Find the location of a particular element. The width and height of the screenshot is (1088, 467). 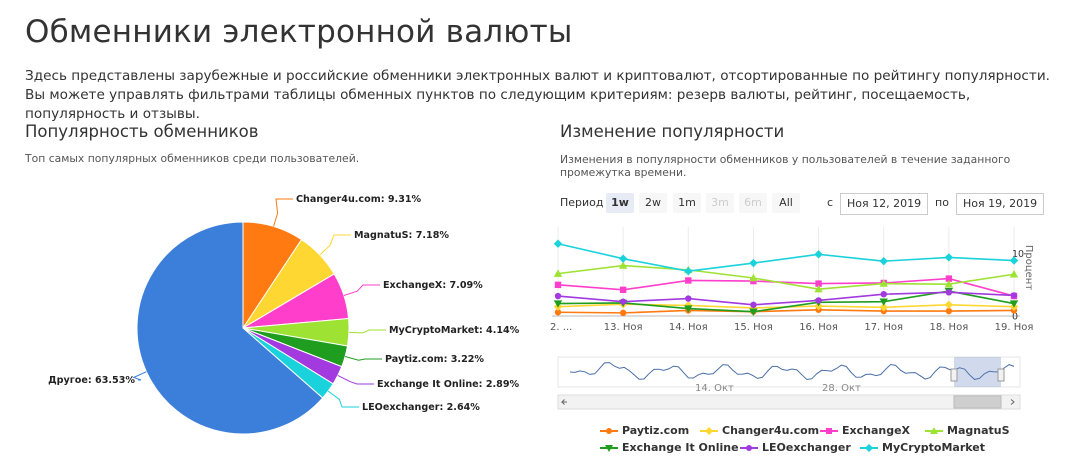

range-1m-button: 1m is located at coordinates (687, 203).